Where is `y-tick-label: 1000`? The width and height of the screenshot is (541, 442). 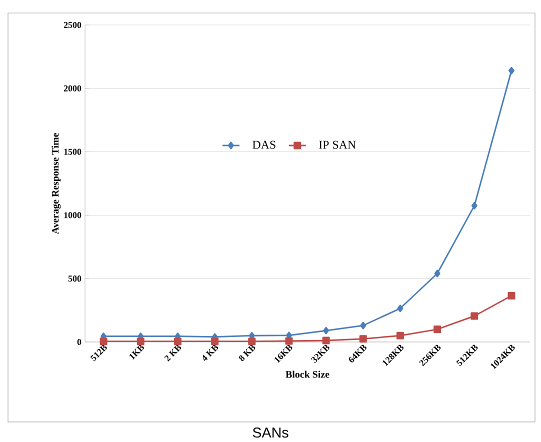
y-tick-label: 1000 is located at coordinates (73, 215).